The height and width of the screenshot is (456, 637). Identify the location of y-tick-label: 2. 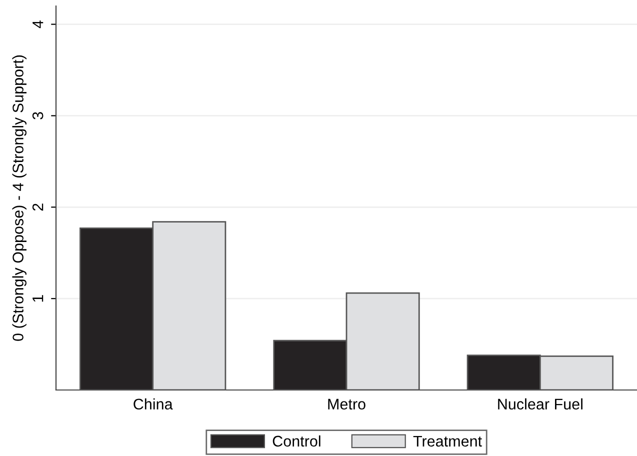
(38, 207).